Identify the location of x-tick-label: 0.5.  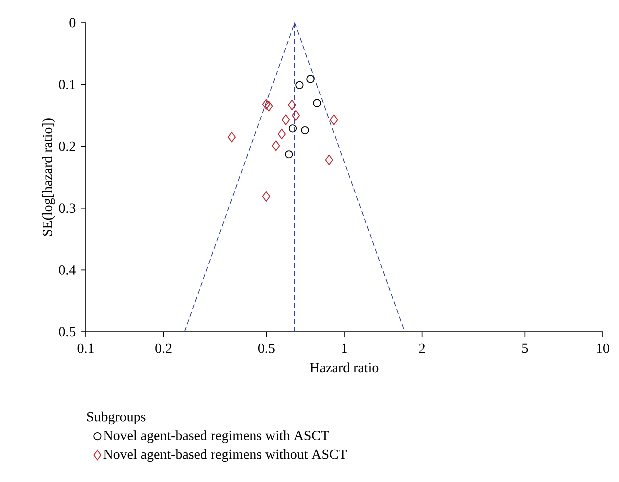
(266, 349).